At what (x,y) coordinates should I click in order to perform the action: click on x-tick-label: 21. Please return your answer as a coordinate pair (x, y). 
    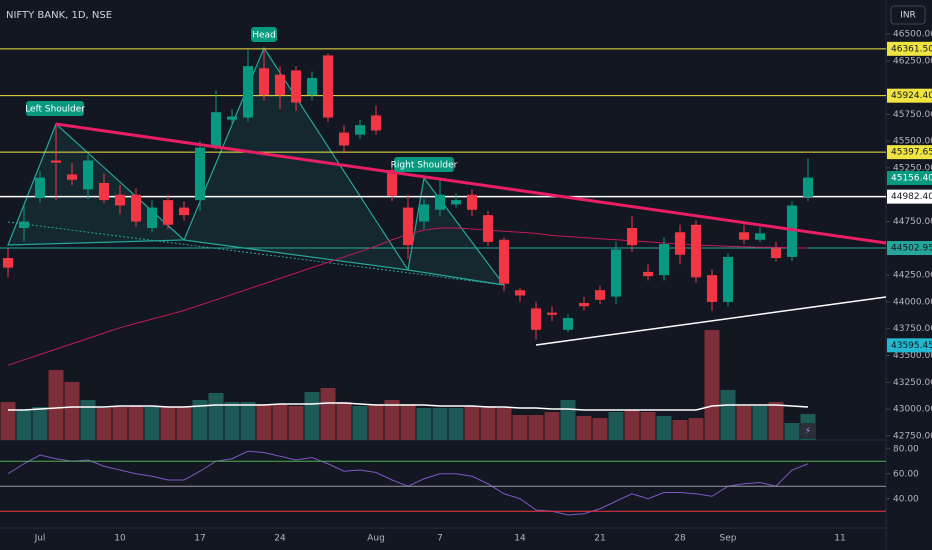
    Looking at the image, I should click on (599, 539).